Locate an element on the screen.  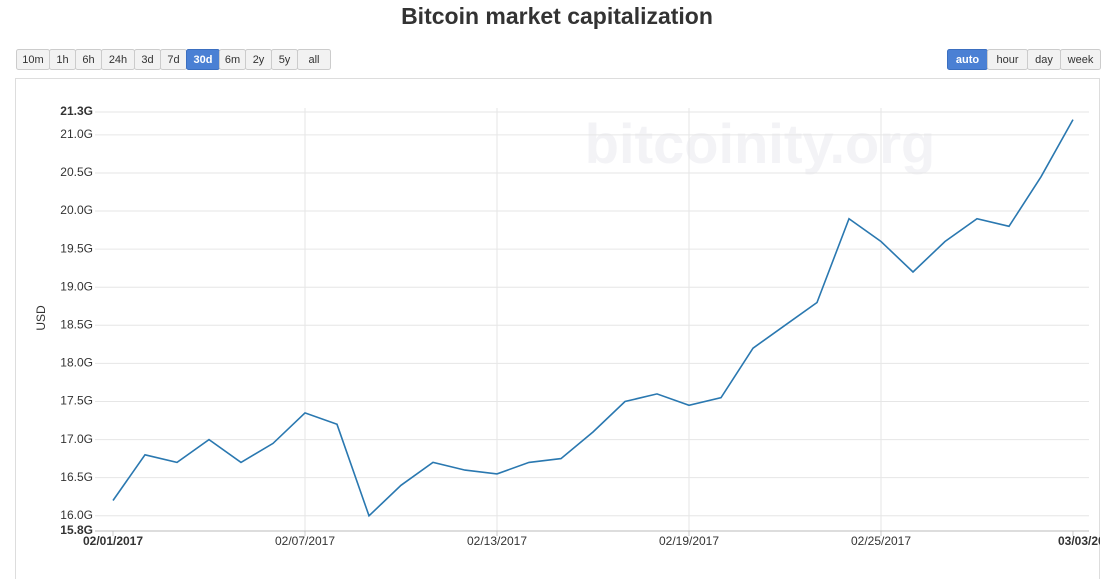
y-tick-label: 19.0G is located at coordinates (76, 286).